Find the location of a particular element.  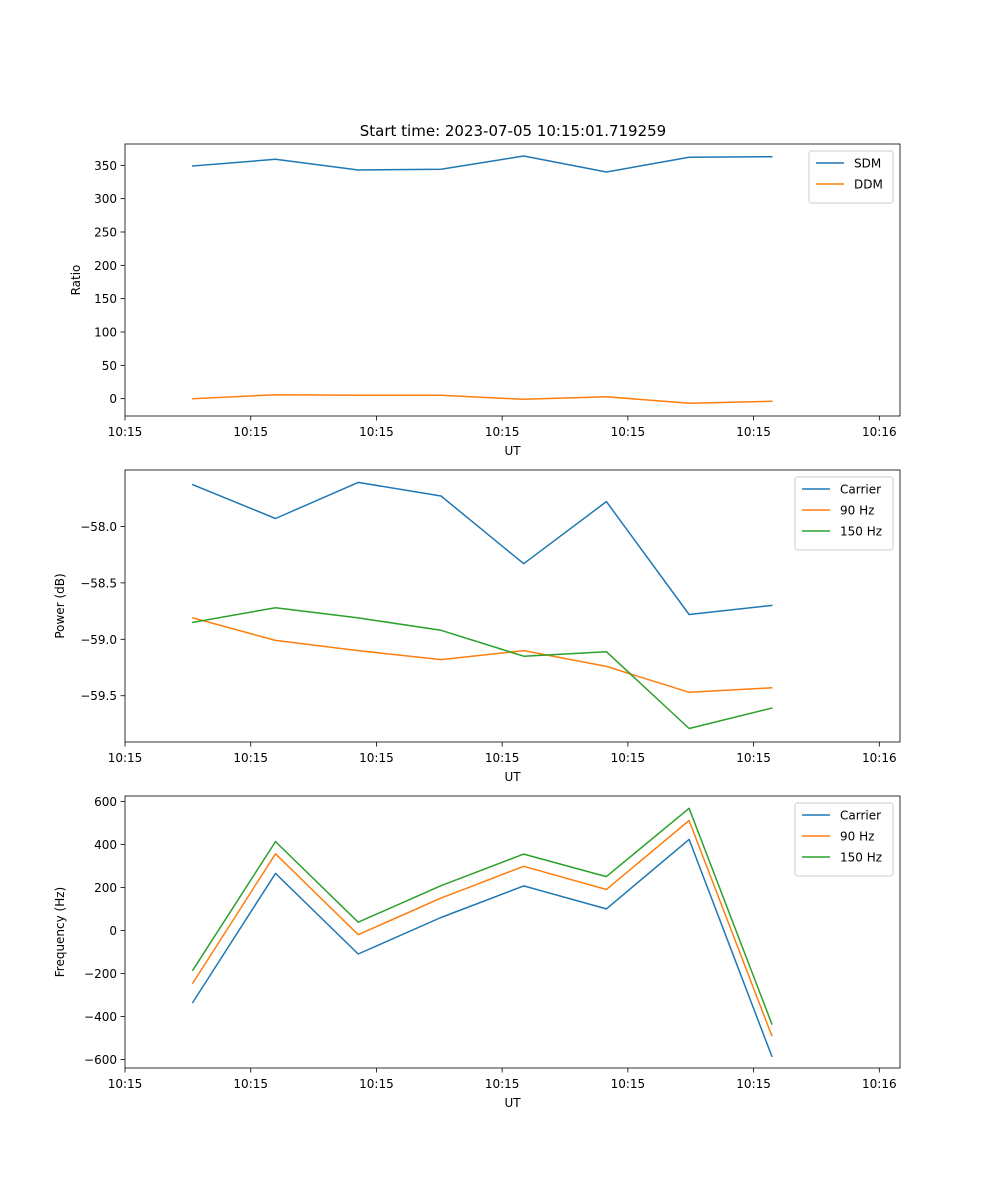

frequency-legend: Carrier 90 Hz 150 Hz is located at coordinates (844, 839).